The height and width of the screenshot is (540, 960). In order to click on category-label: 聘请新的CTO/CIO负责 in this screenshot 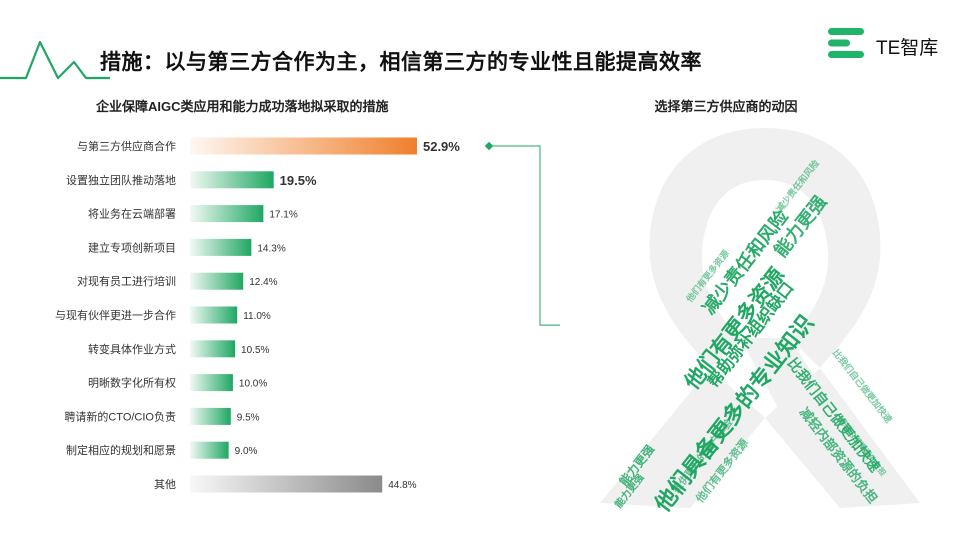, I will do `click(120, 416)`.